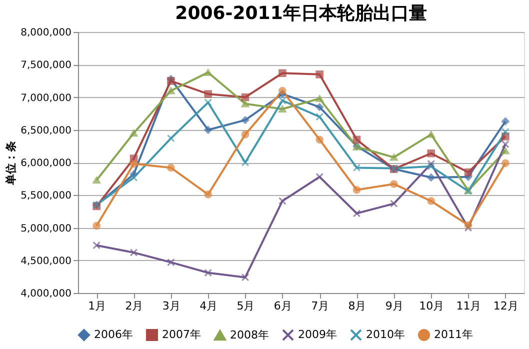 This screenshot has width=529, height=349. Describe the element at coordinates (171, 306) in the screenshot. I see `x-tick-label: 3月` at that location.